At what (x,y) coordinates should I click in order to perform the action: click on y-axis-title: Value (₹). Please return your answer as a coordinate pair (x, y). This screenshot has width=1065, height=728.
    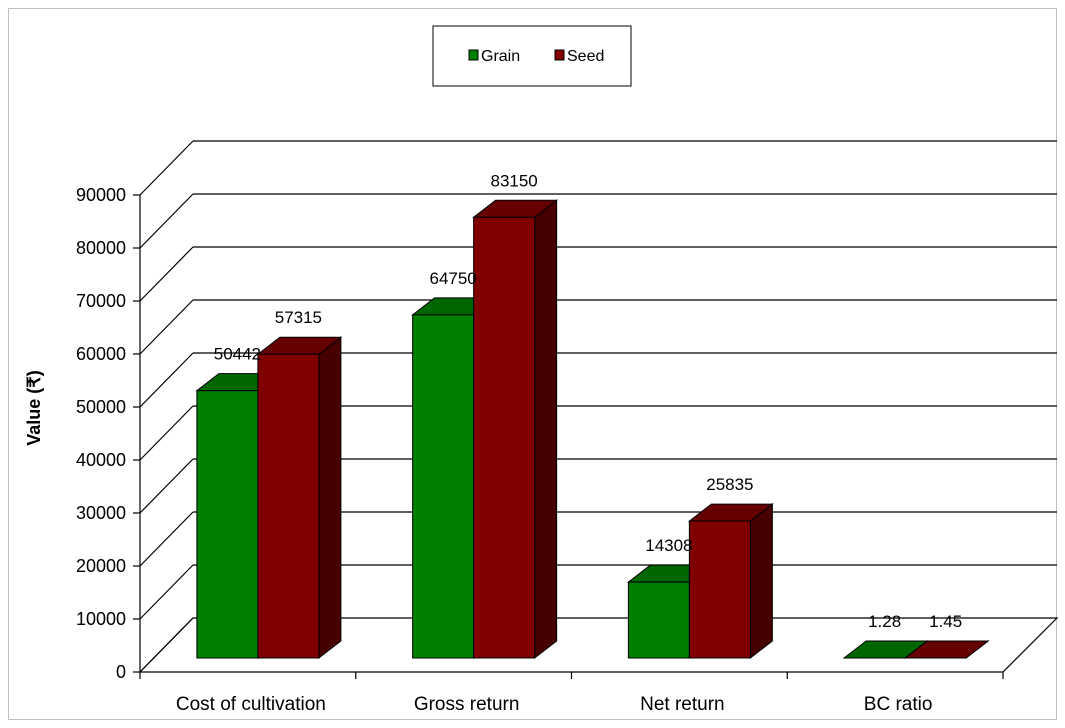
    Looking at the image, I should click on (34, 407).